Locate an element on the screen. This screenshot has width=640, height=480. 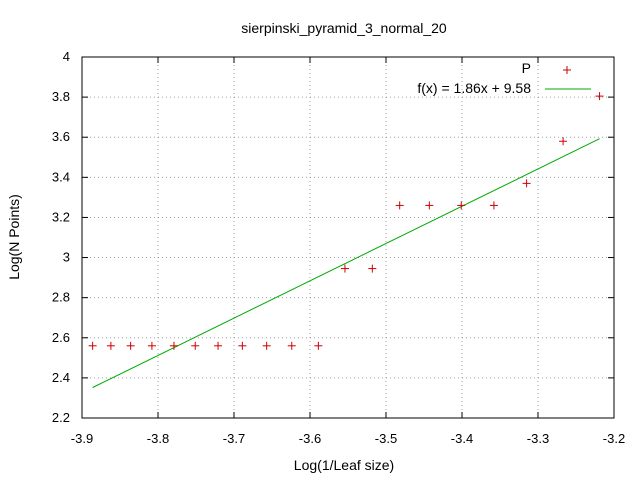
y-tick-label: 3.8 is located at coordinates (61, 96).